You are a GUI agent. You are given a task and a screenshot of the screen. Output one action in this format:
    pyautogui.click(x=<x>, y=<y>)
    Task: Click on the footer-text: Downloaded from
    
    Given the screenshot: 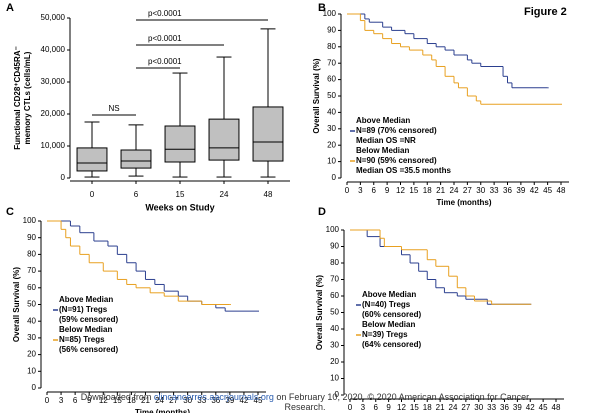 What is the action you would take?
    pyautogui.click(x=117, y=397)
    